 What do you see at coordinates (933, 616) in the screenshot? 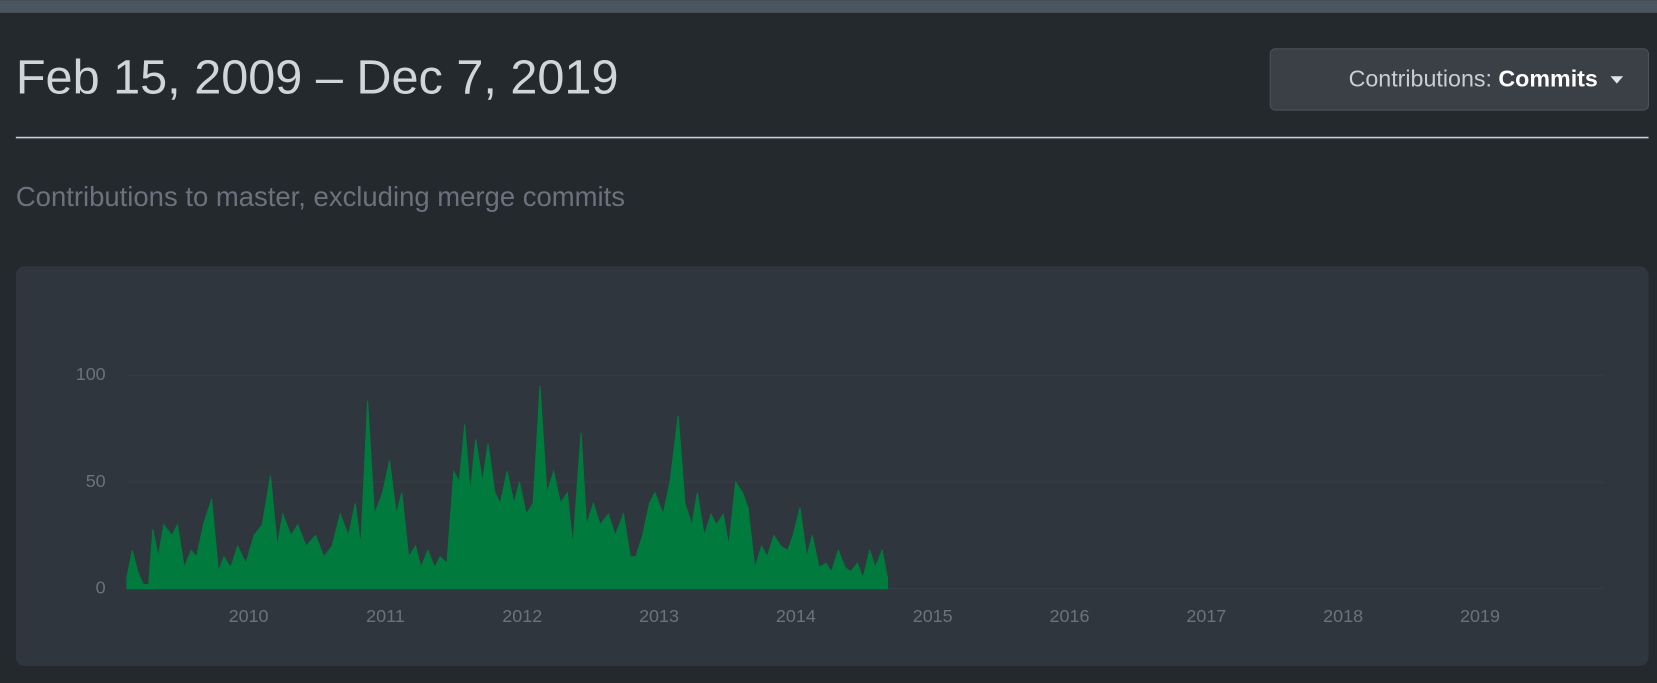
I see `x-tick-label: 2015` at bounding box center [933, 616].